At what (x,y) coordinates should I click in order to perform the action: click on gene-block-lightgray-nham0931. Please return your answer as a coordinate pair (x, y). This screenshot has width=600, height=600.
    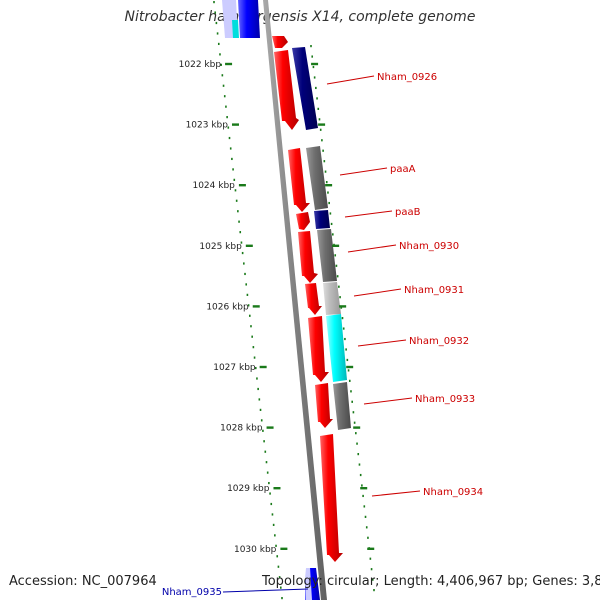
    Looking at the image, I should click on (332, 298).